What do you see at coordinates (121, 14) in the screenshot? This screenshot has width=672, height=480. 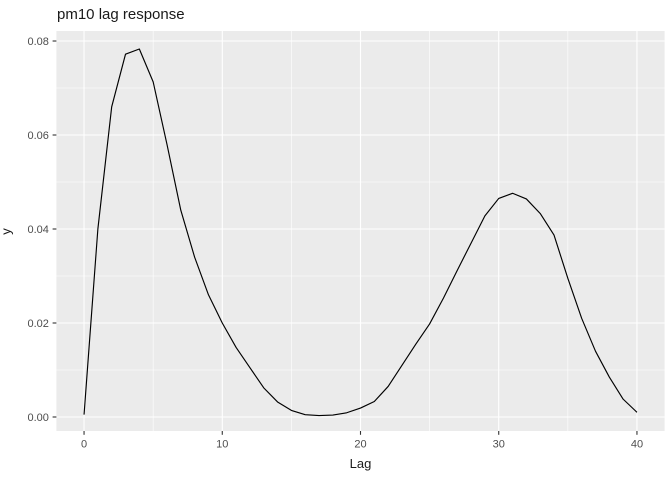 I see `chart-title: pm10 lag response` at bounding box center [121, 14].